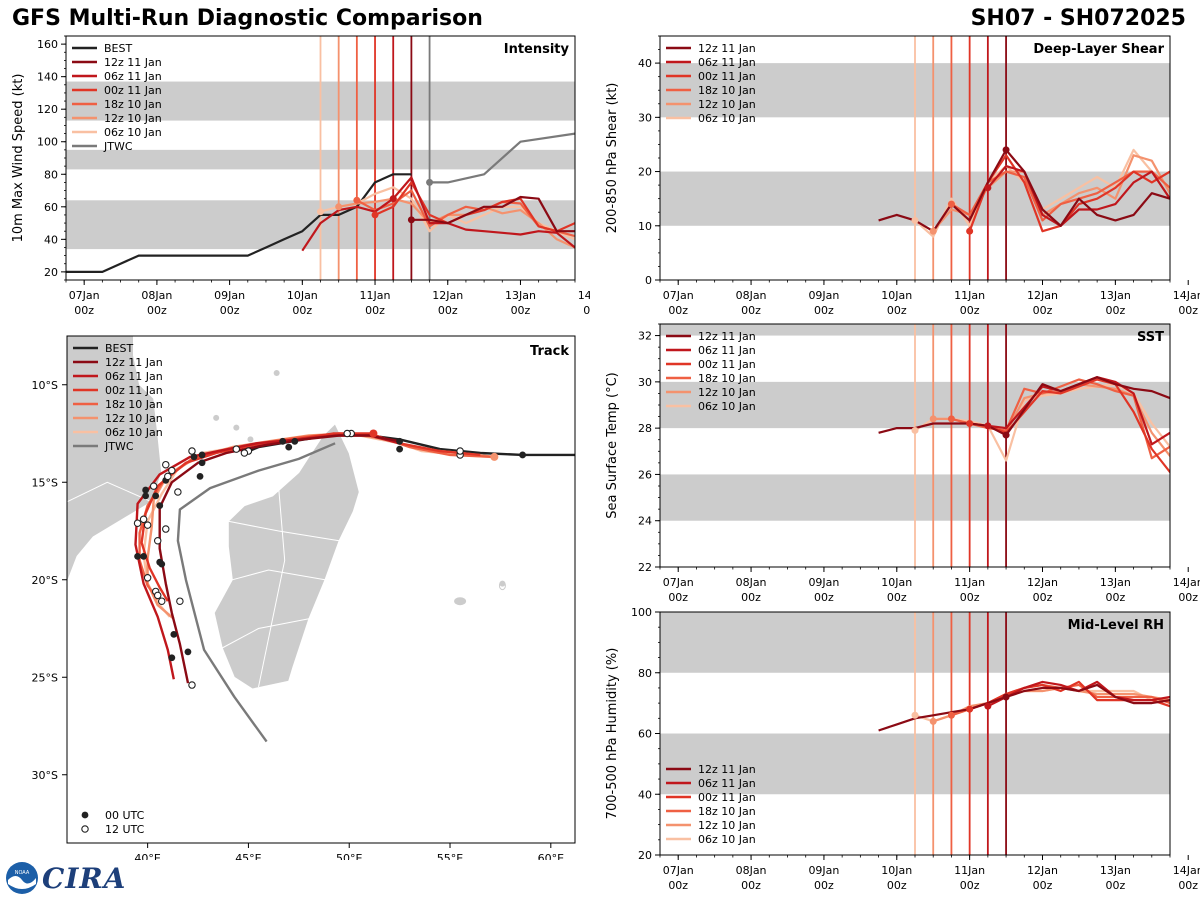  I want to click on y-tick-label: 60, so click(645, 734).